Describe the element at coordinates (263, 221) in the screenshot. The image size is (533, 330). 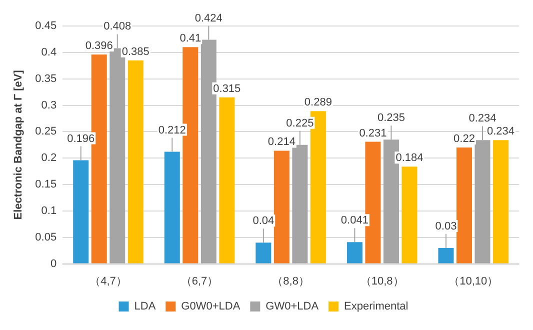
I see `data-label: 0.04` at that location.